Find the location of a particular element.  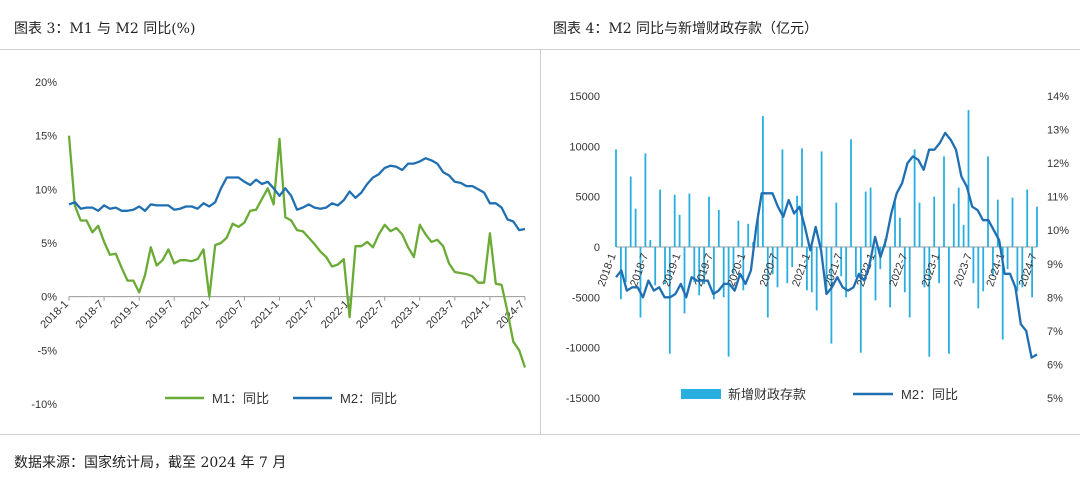

y-right-tick-label: 13% is located at coordinates (1058, 131).